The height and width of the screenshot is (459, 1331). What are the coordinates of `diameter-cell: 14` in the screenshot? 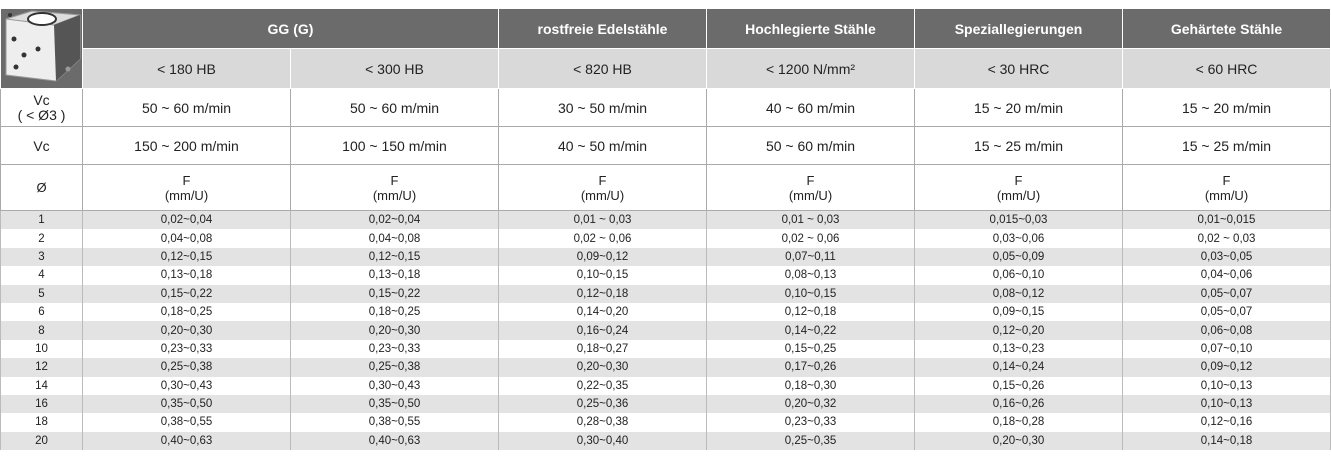 It's located at (41, 385).